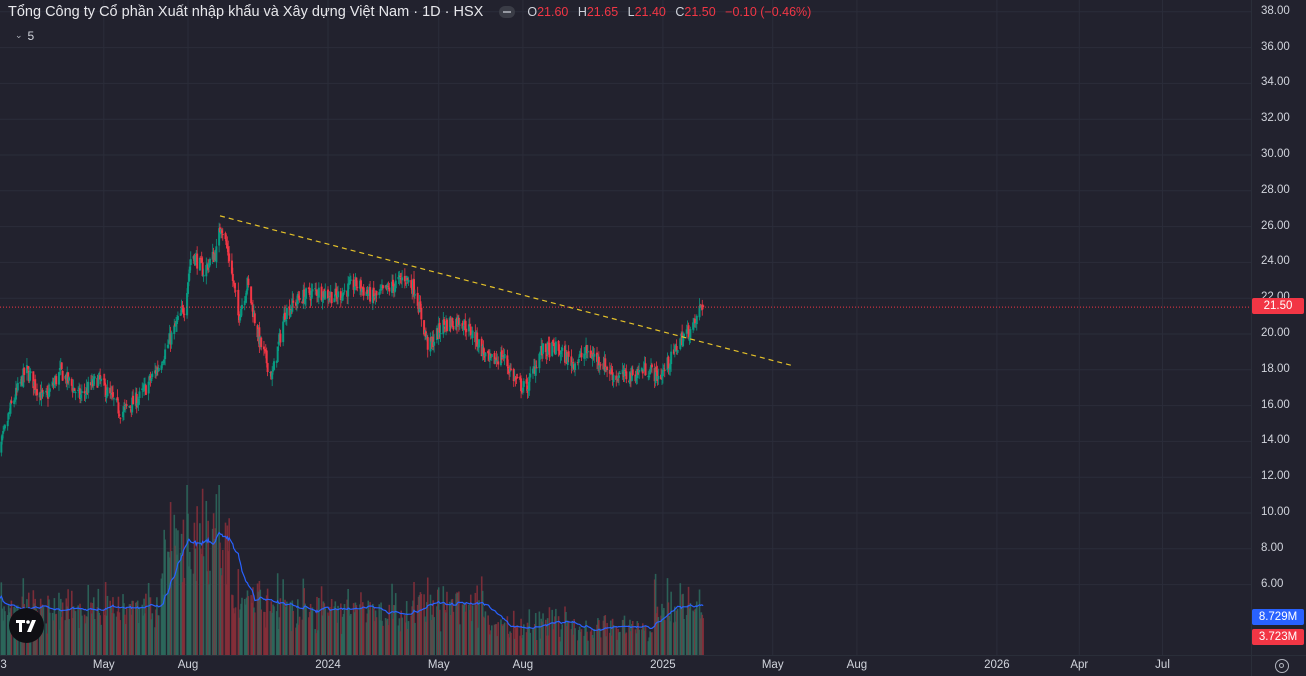  Describe the element at coordinates (24, 35) in the screenshot. I see `indicators-toggle-button: ⌄ 5` at that location.